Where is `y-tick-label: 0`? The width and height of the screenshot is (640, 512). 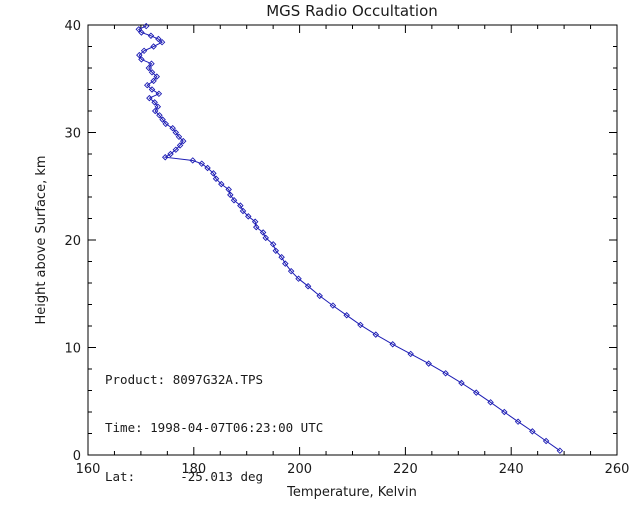
y-tick-label: 0 is located at coordinates (77, 456).